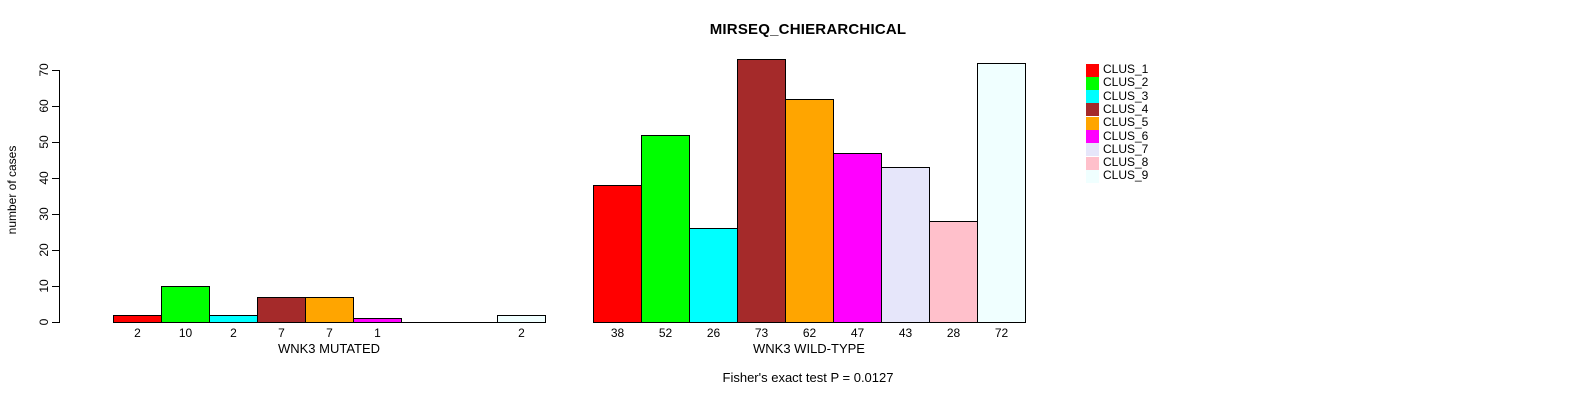  What do you see at coordinates (761, 333) in the screenshot?
I see `bar-value-label: 73` at bounding box center [761, 333].